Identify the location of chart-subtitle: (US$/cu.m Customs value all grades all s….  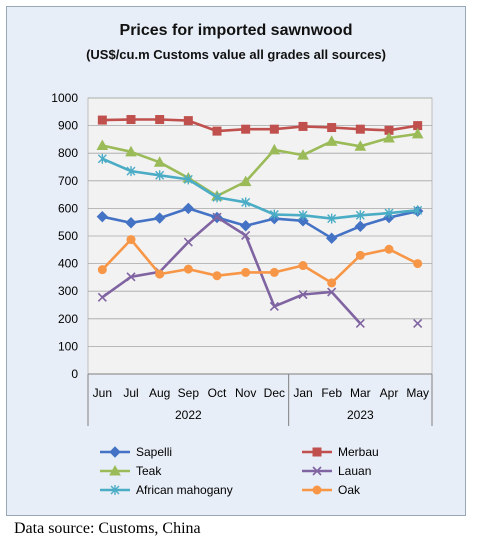
(236, 54).